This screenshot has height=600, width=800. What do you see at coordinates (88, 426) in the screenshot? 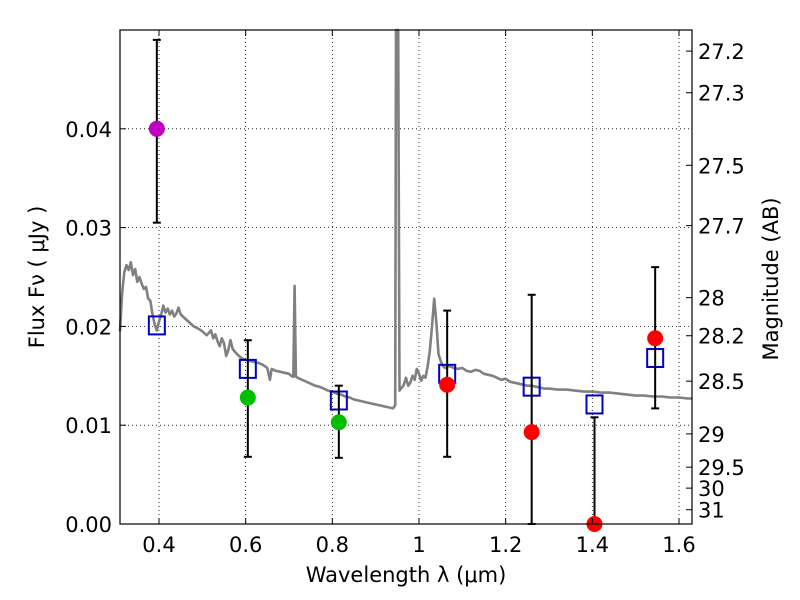
I see `y-tick-label: 0.01` at bounding box center [88, 426].